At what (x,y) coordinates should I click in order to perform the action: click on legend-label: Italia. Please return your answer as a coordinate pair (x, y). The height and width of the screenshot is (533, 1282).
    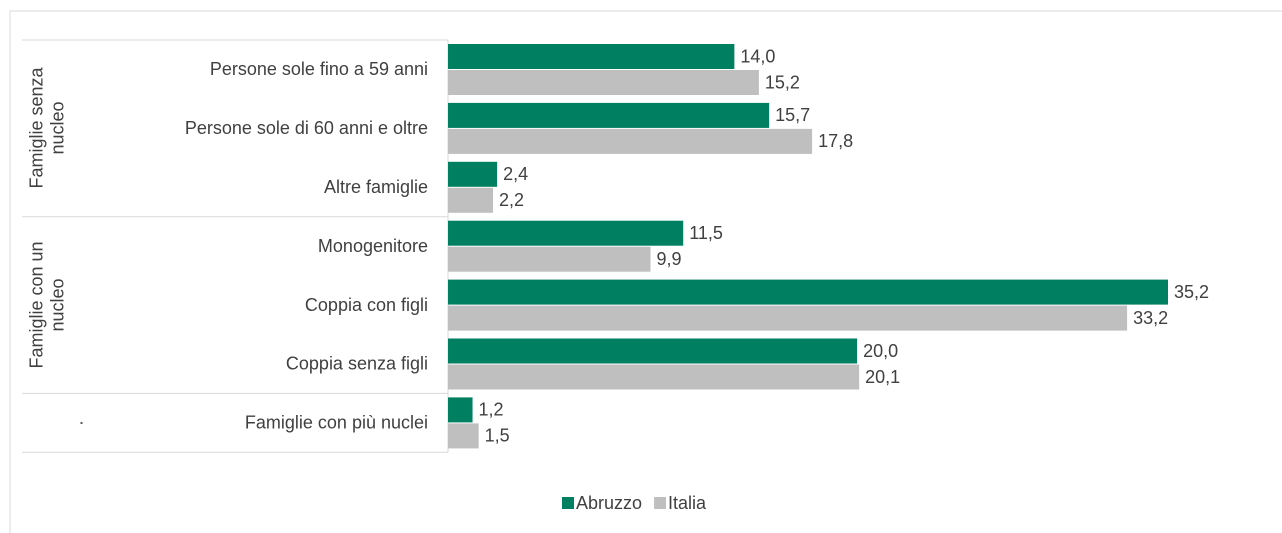
    Looking at the image, I should click on (687, 503).